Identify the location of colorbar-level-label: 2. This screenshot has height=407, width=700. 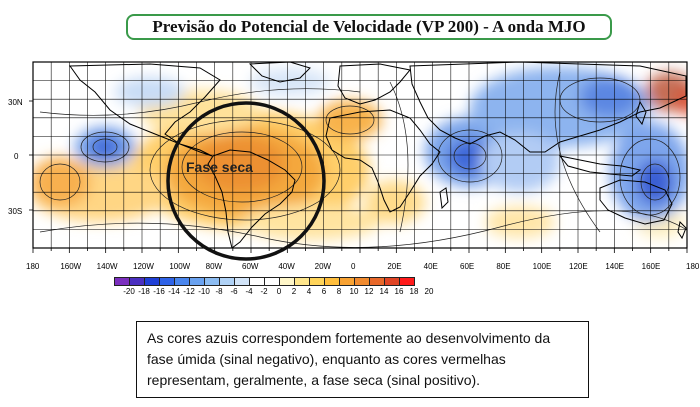
(294, 291).